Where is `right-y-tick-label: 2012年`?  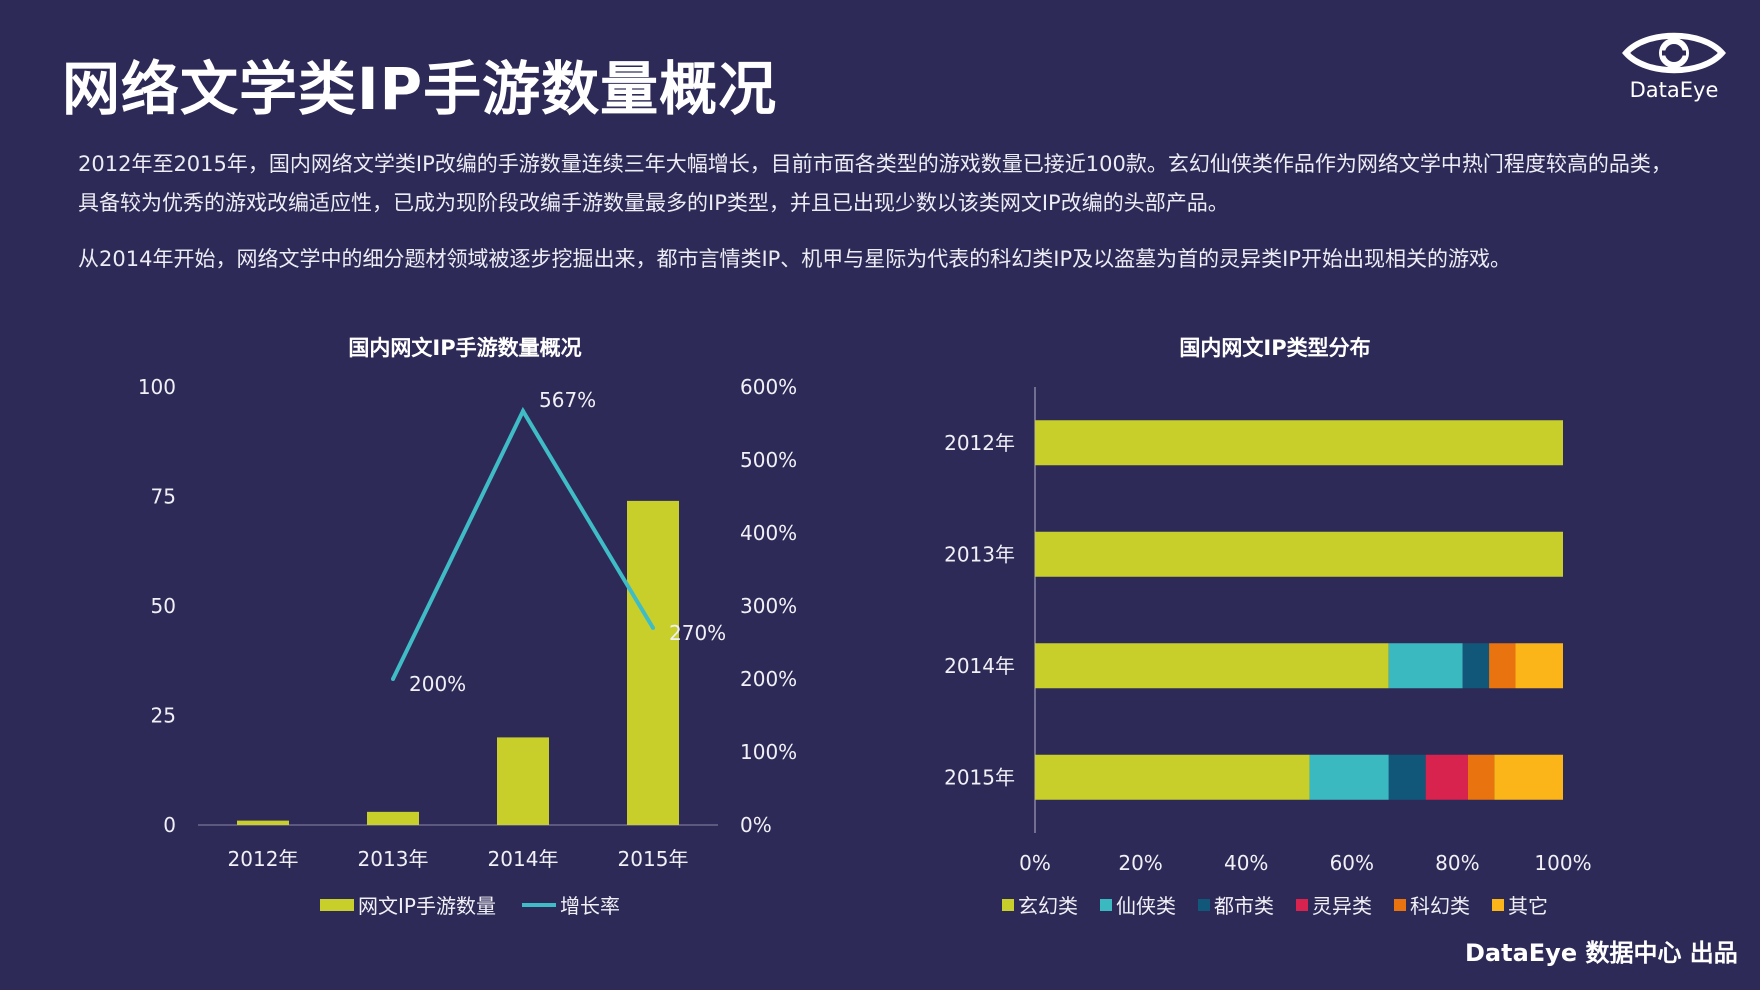 right-y-tick-label: 2012年 is located at coordinates (979, 443).